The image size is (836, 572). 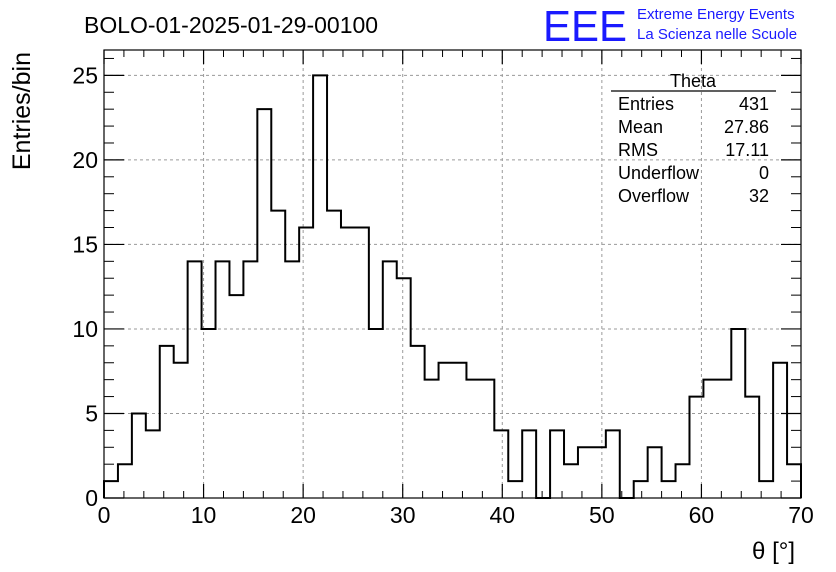 What do you see at coordinates (716, 14) in the screenshot?
I see `logo-line-1: Extreme Energy Events` at bounding box center [716, 14].